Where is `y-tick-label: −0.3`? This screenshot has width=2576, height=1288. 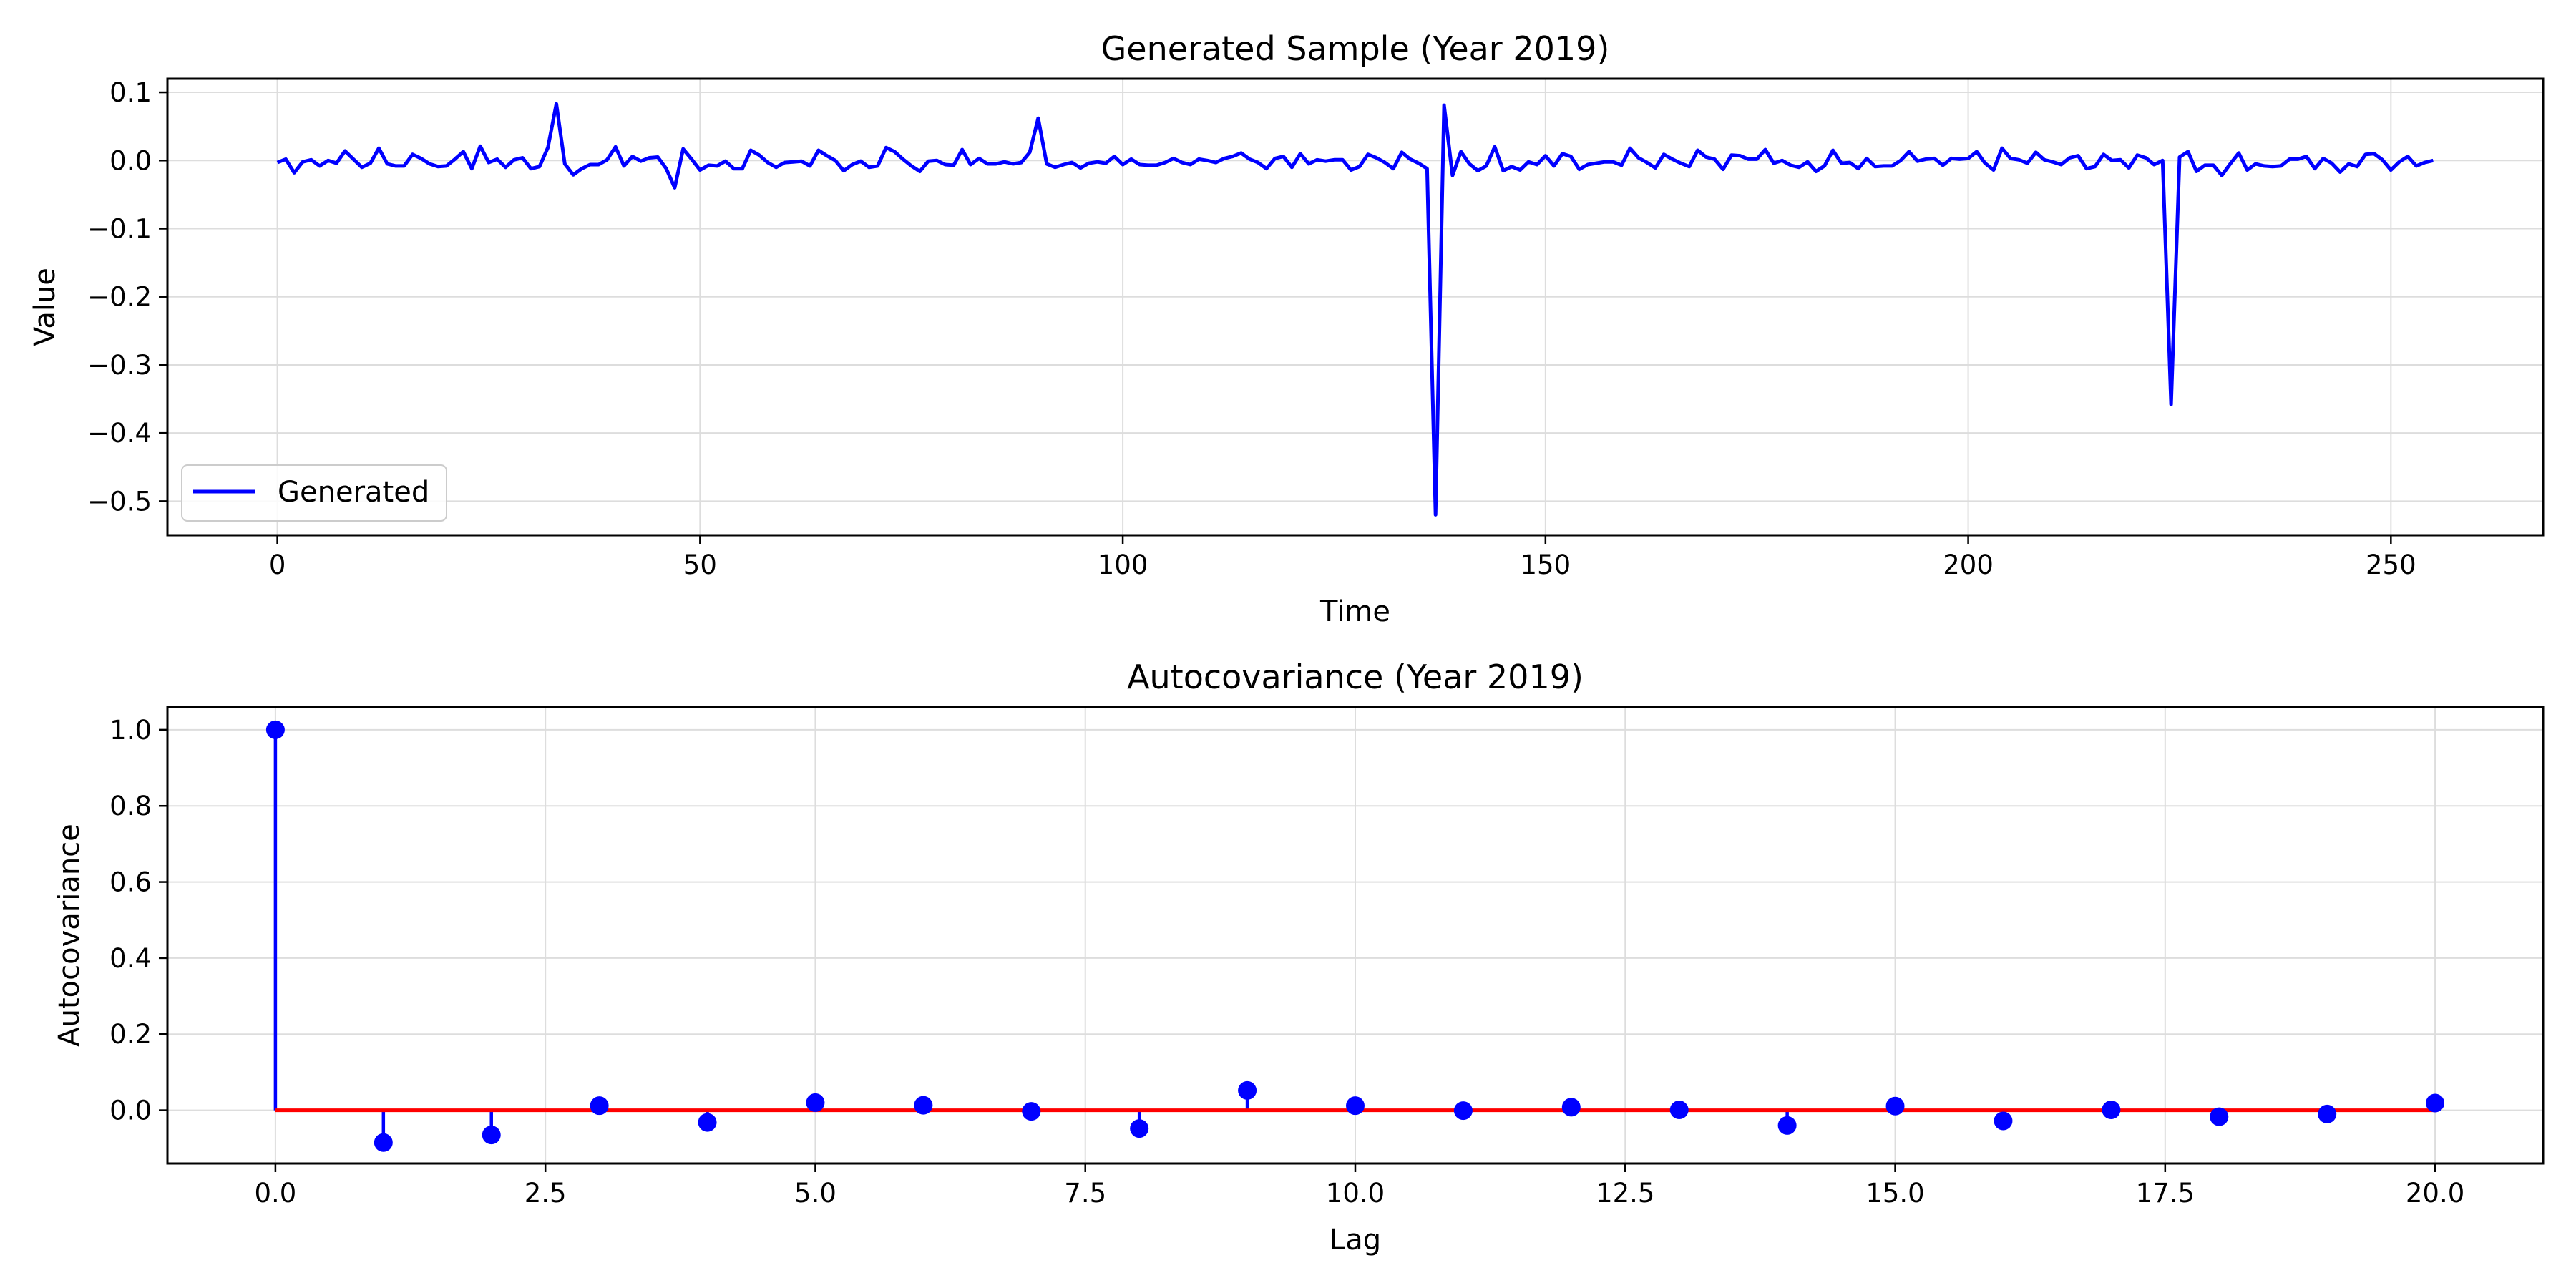 y-tick-label: −0.3 is located at coordinates (119, 365).